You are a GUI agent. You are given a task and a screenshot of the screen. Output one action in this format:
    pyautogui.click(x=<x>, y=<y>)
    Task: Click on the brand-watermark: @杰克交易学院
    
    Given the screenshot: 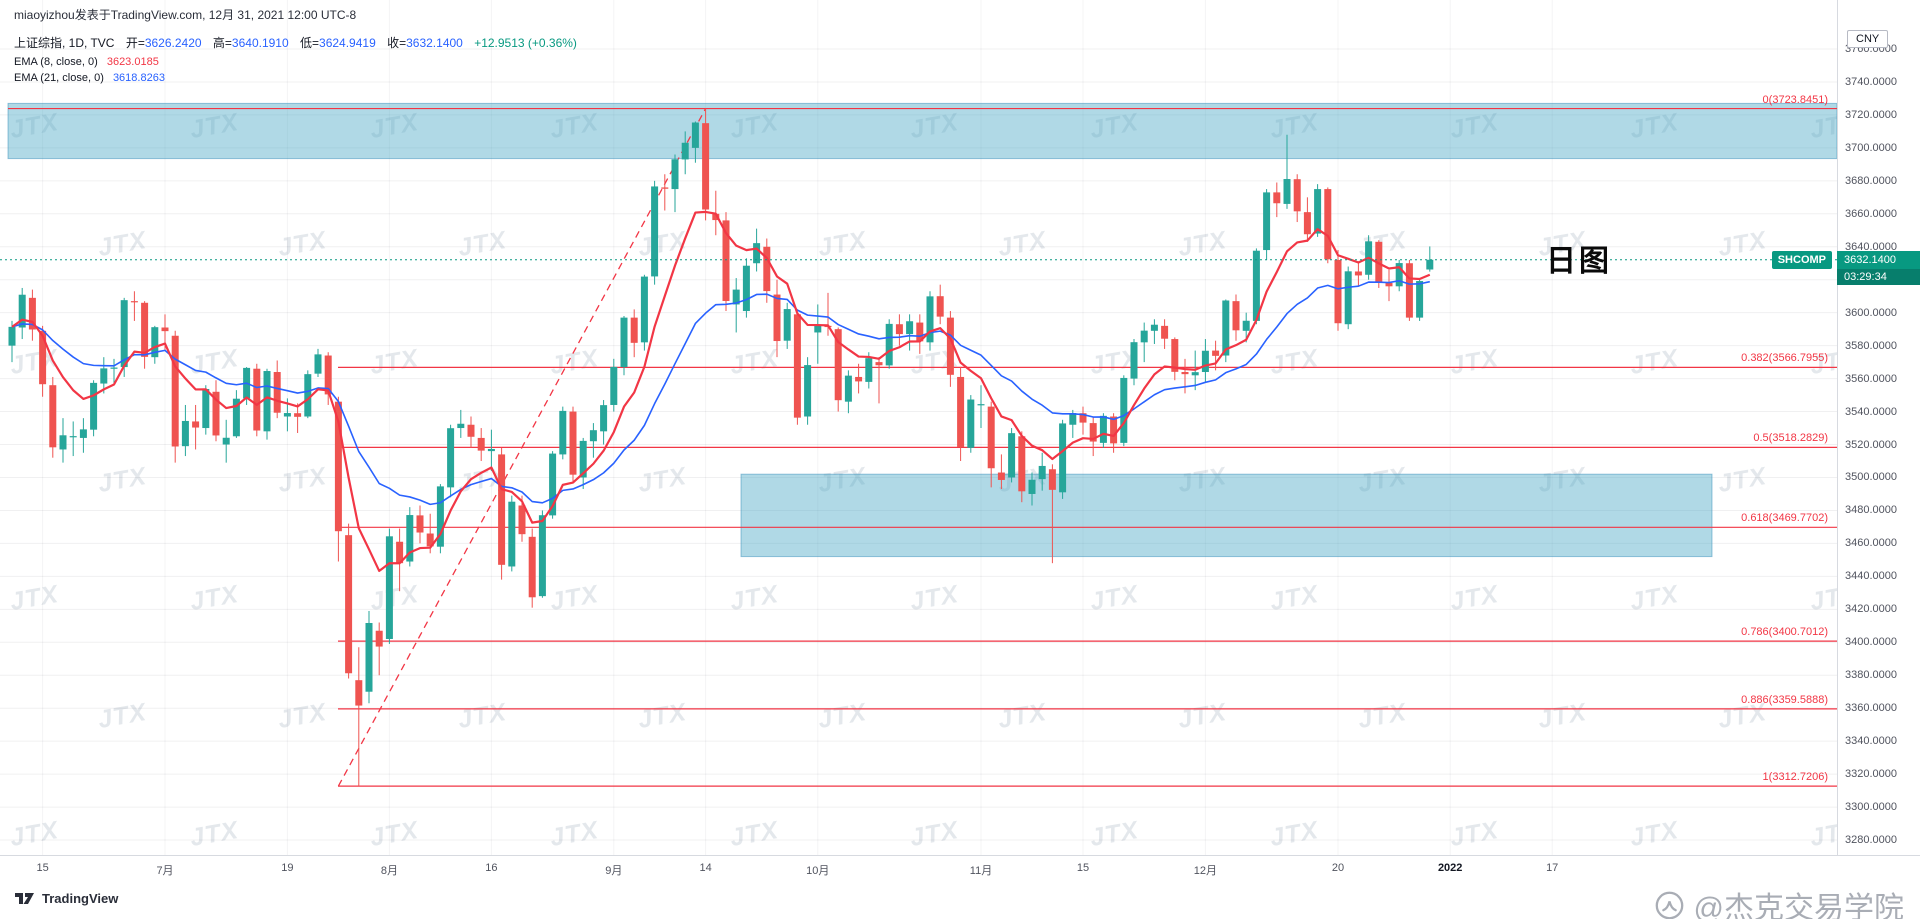 What is the action you would take?
    pyautogui.click(x=1779, y=901)
    